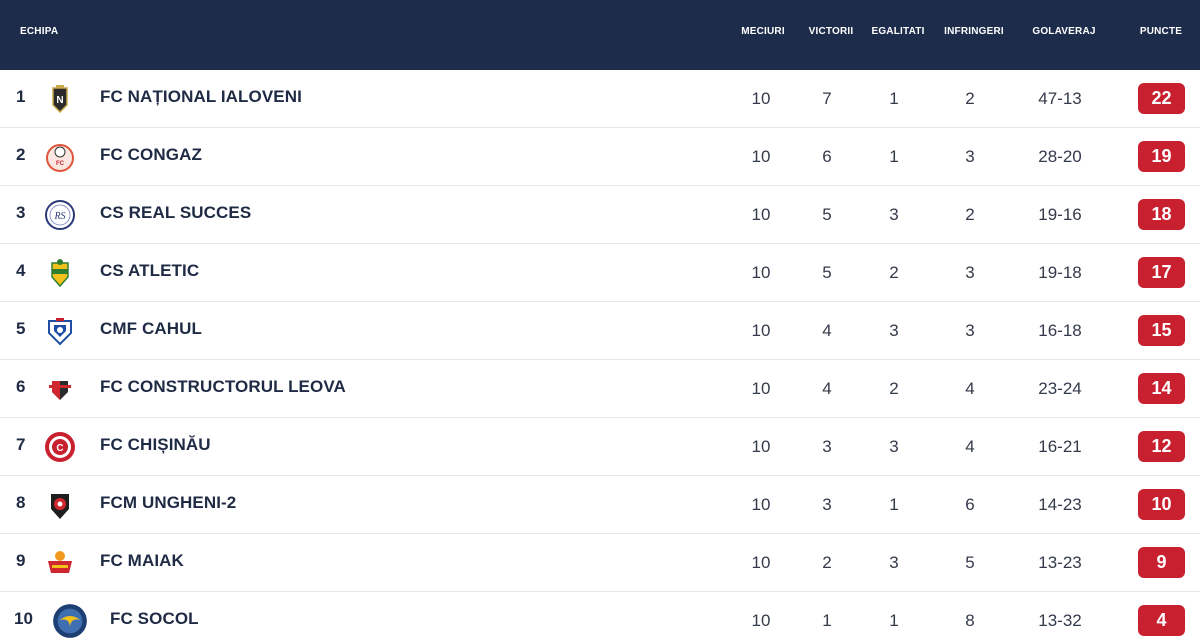  Describe the element at coordinates (827, 214) in the screenshot. I see `team-victorii: 5` at that location.